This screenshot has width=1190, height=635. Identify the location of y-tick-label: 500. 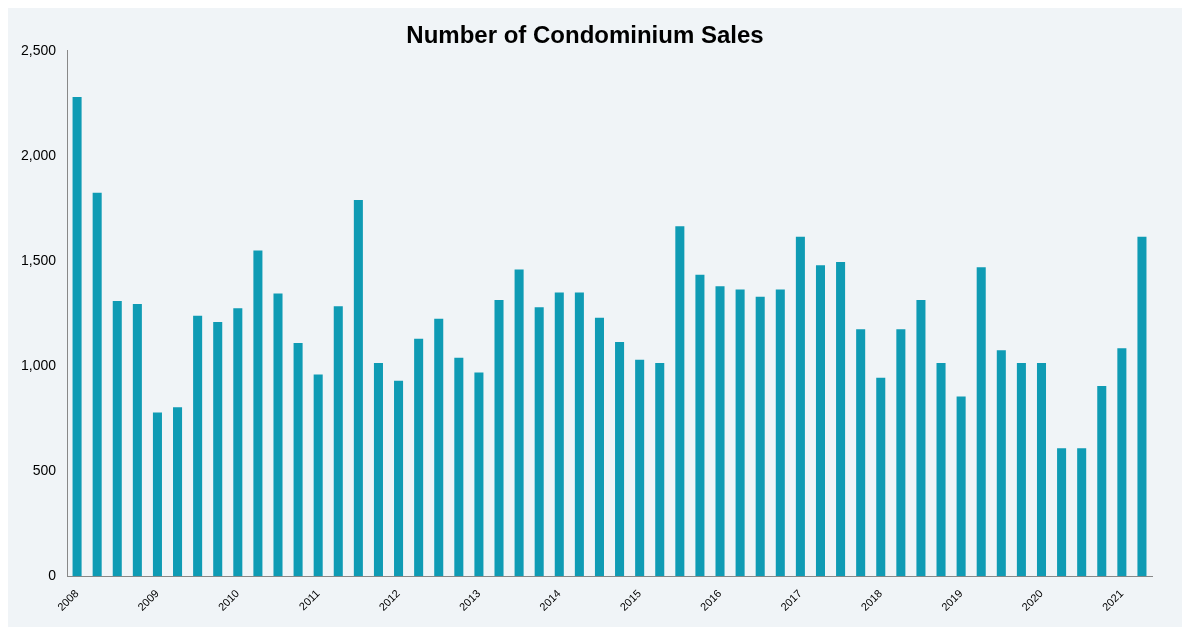
(44, 470).